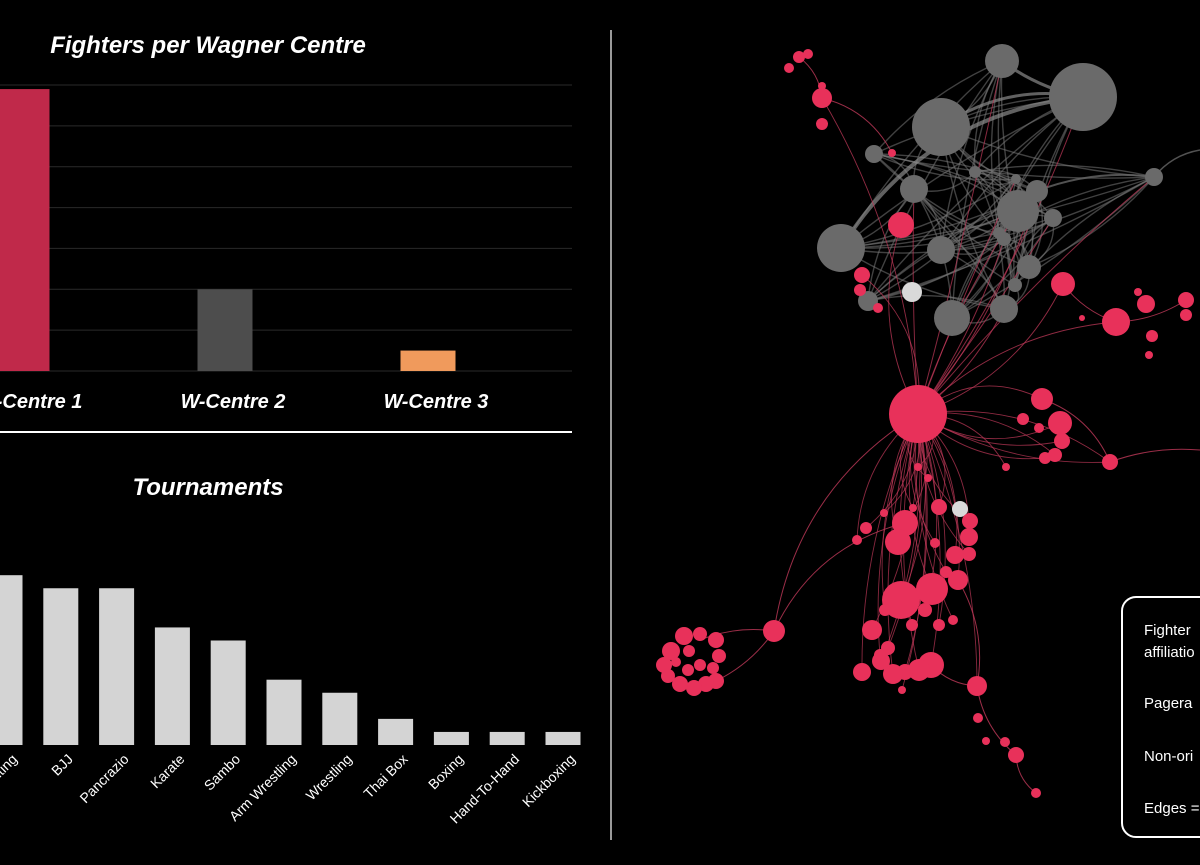 This screenshot has width=1200, height=865. I want to click on chart1-category-label: W-Centre 1, so click(41, 402).